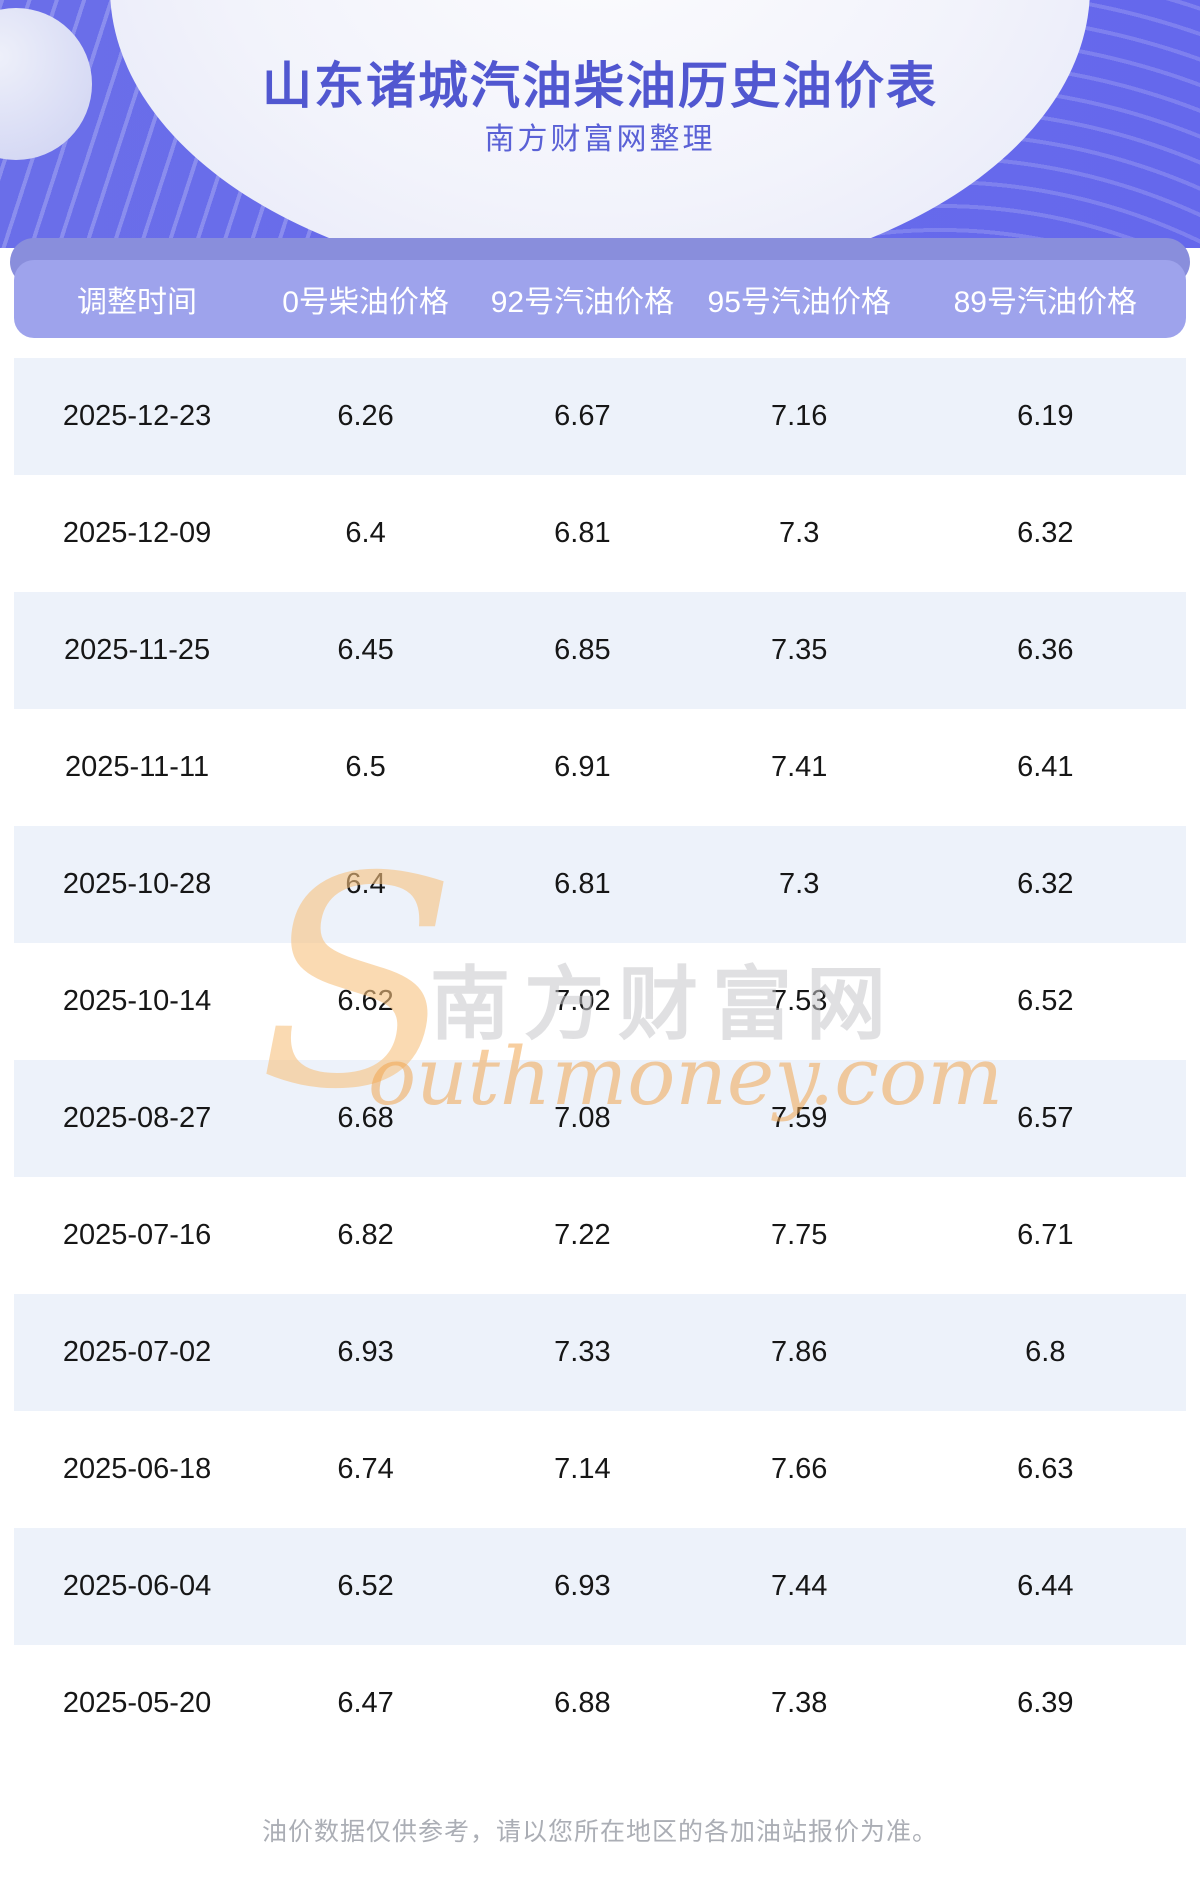 The image size is (1200, 1880). What do you see at coordinates (365, 416) in the screenshot?
I see `cell-diesel-0: 6.26` at bounding box center [365, 416].